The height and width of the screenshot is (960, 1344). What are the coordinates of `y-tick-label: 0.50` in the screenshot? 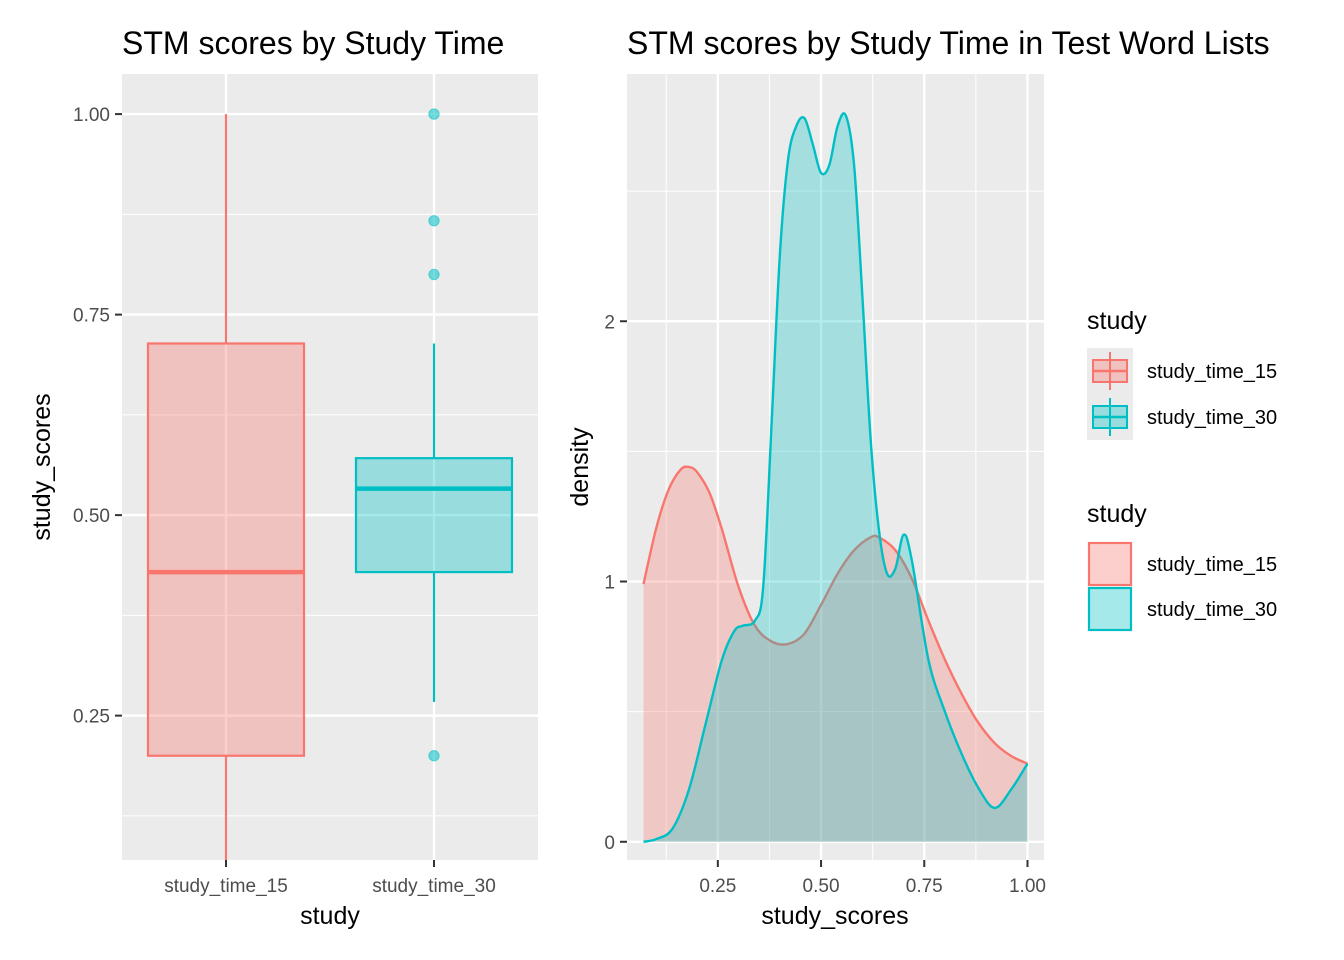 It's located at (91, 516).